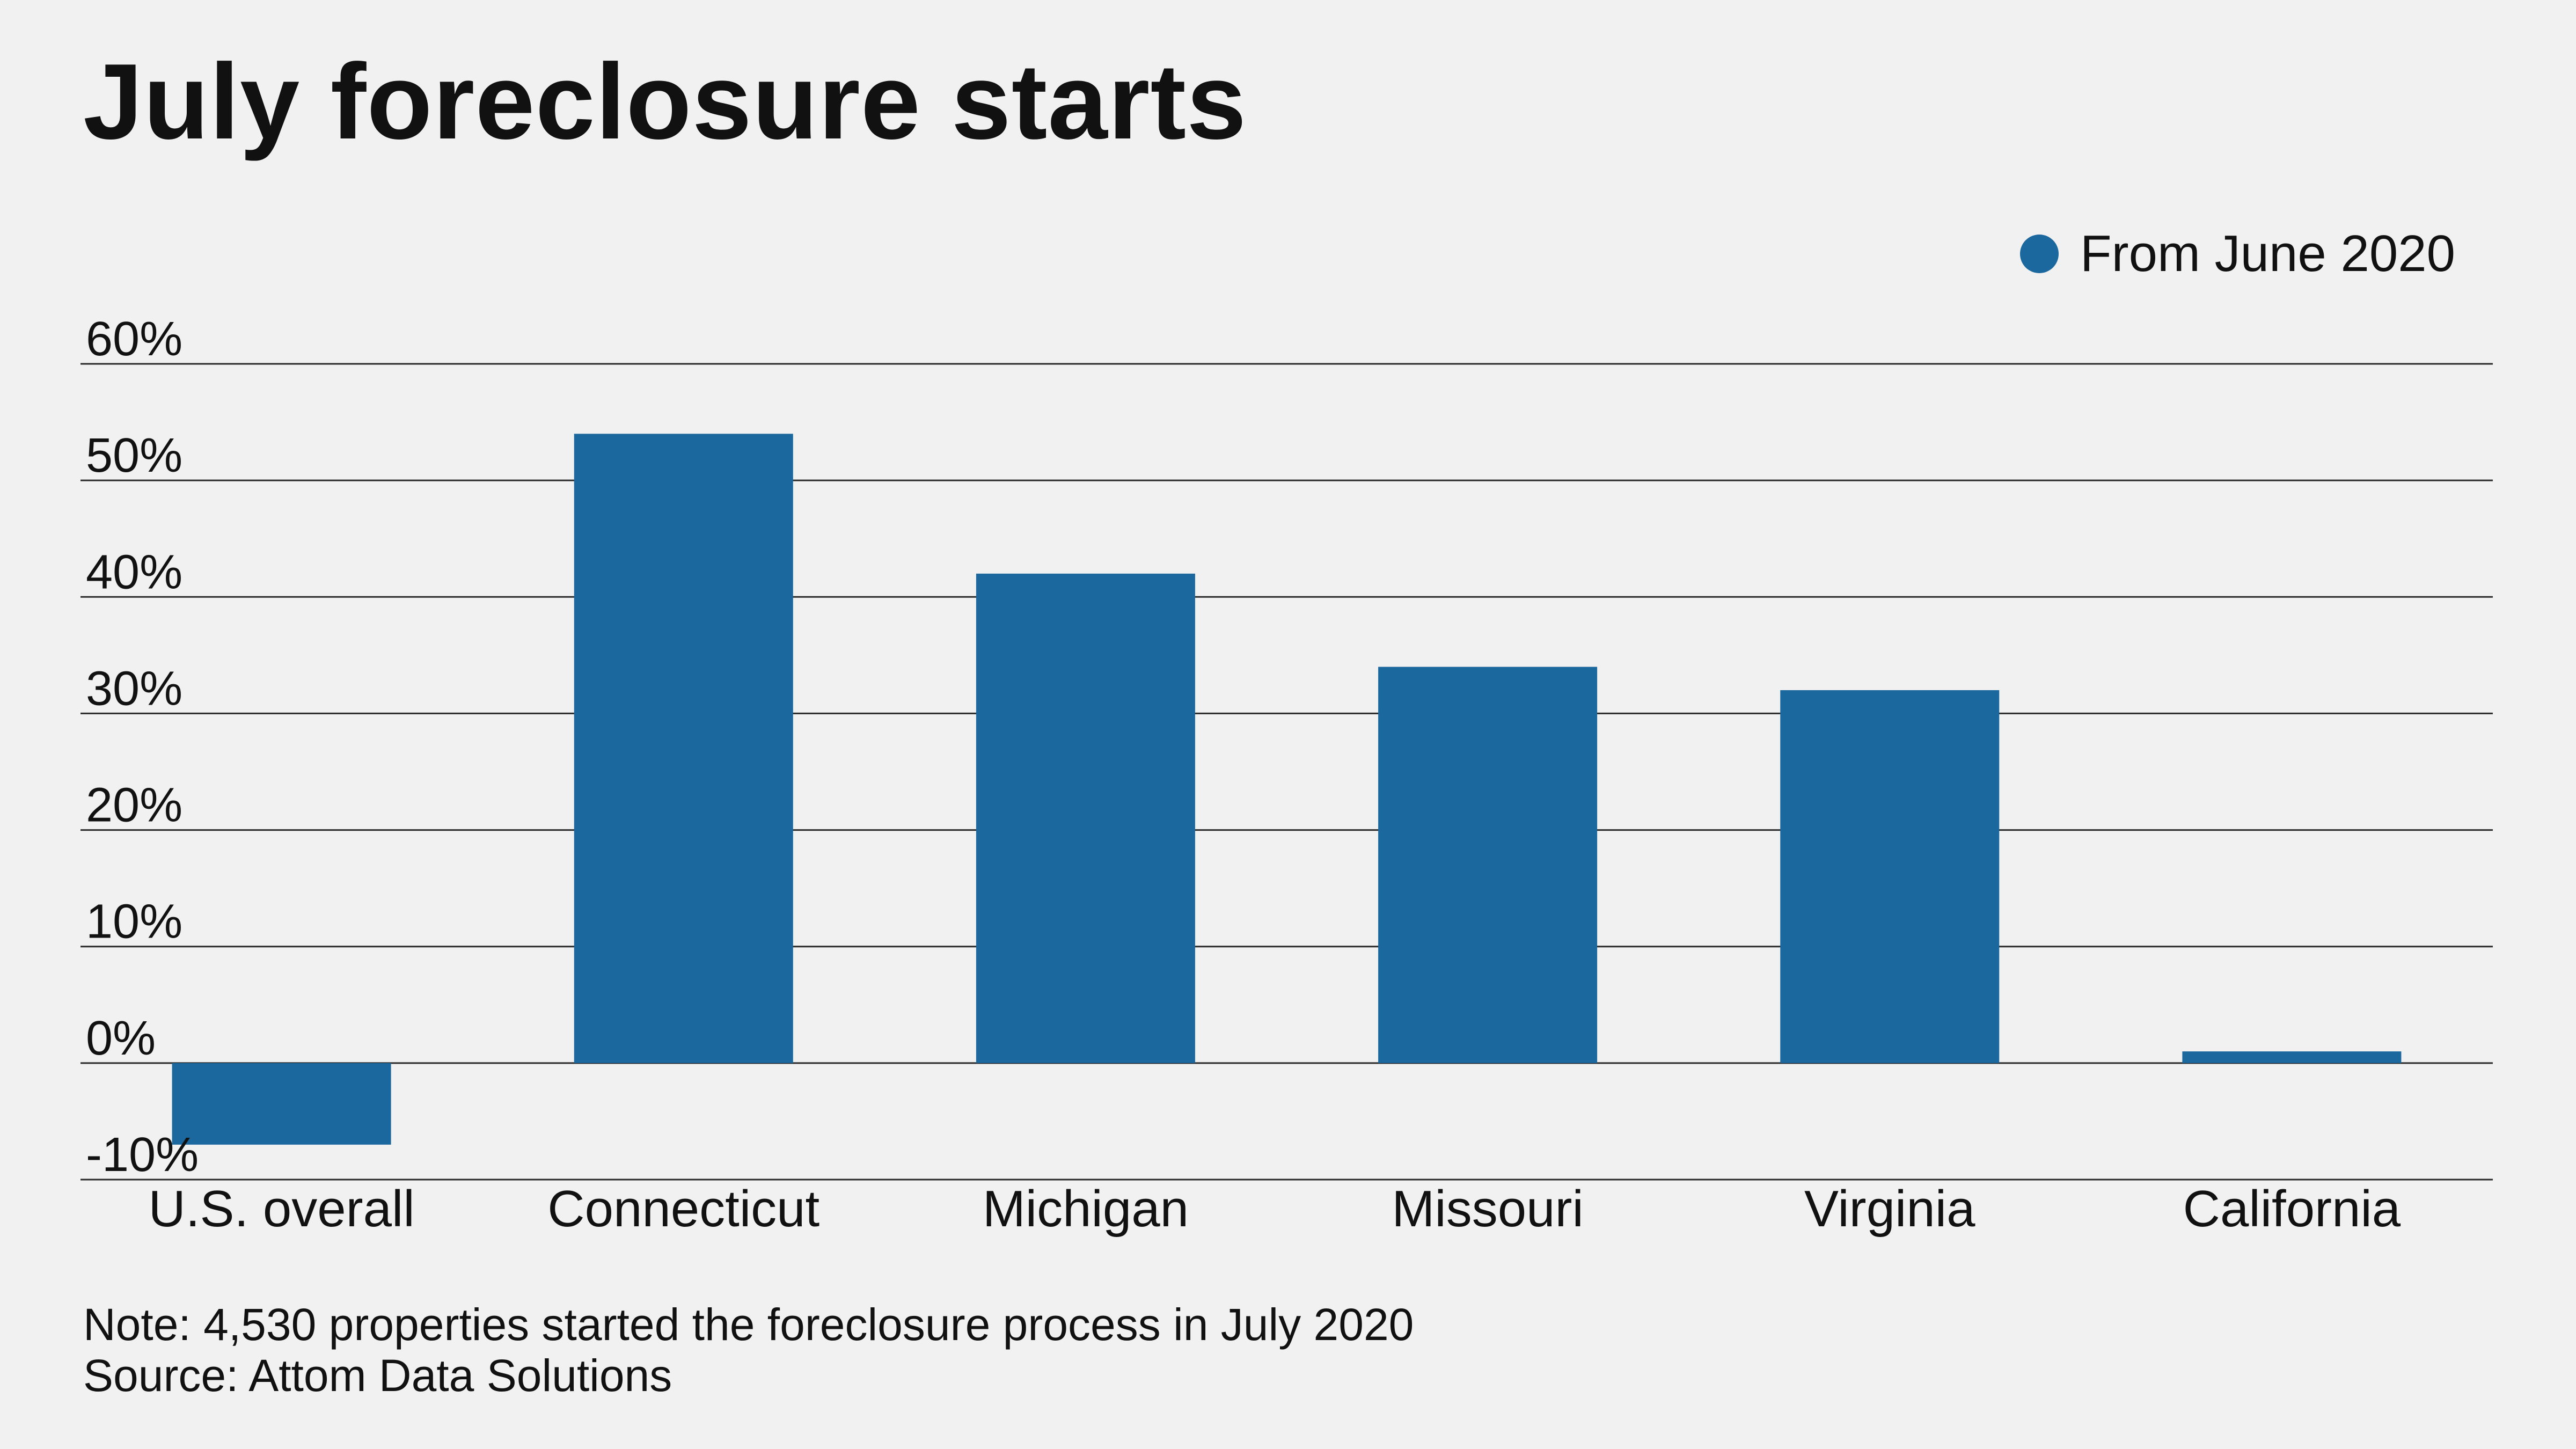 This screenshot has height=1449, width=2576. What do you see at coordinates (142, 1155) in the screenshot?
I see `y-tick-label: -10%` at bounding box center [142, 1155].